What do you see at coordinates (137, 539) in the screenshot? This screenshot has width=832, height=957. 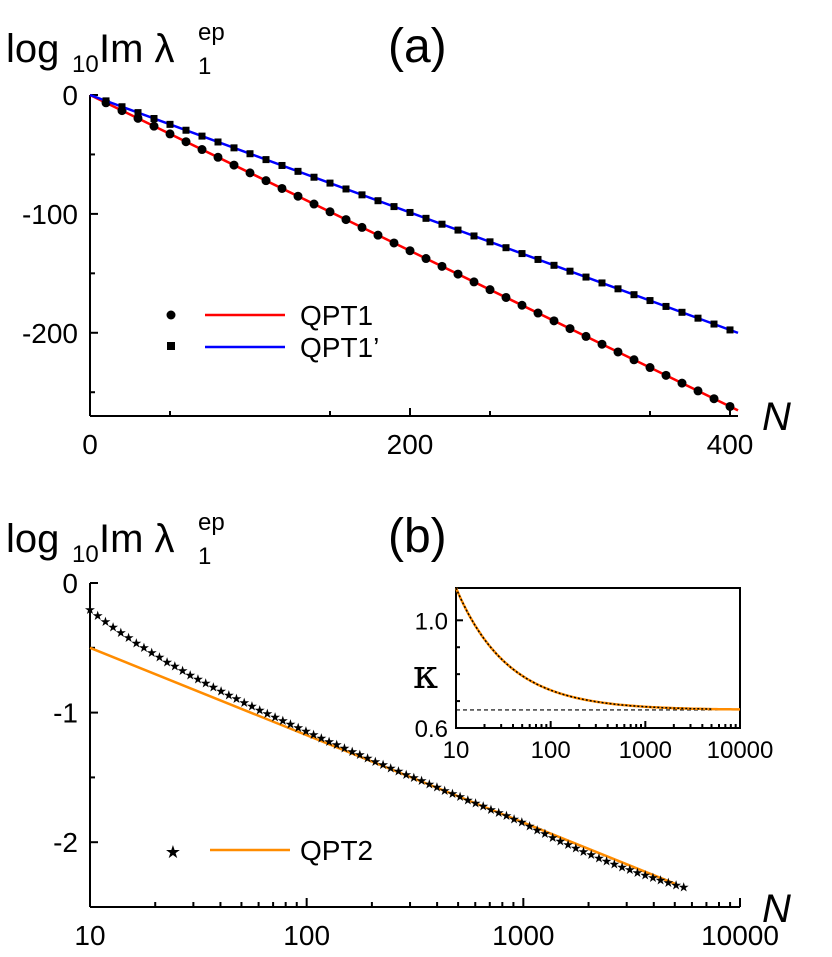 I see `panel-b-ylabel-main: Im λ` at bounding box center [137, 539].